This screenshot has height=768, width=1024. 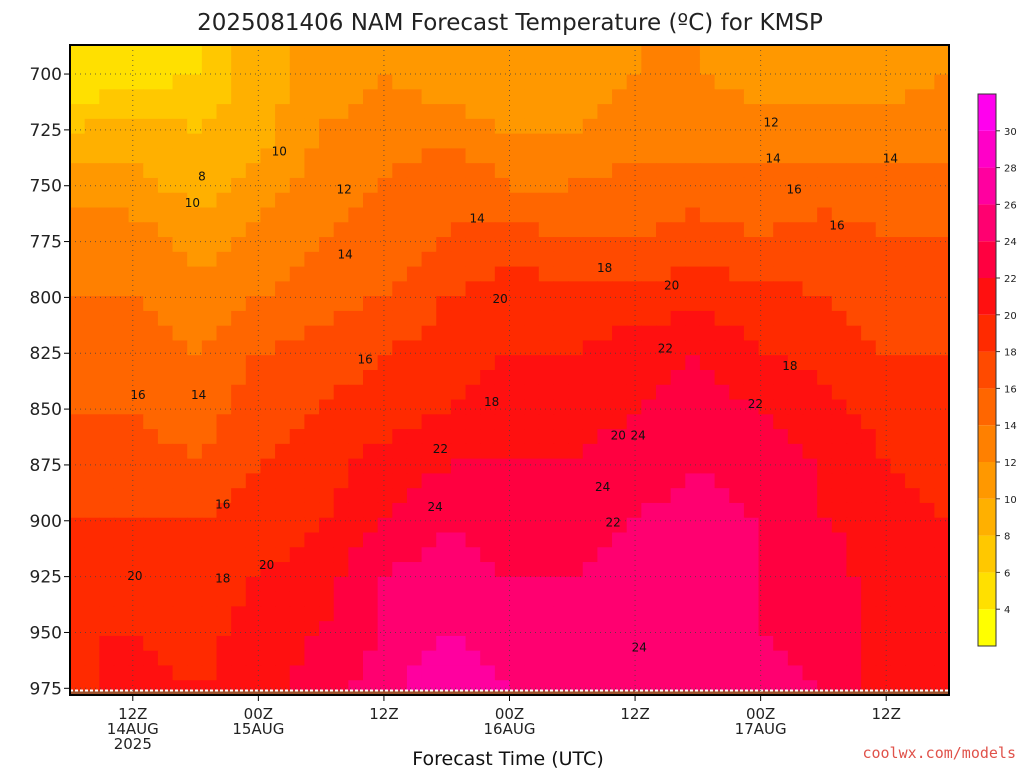 What do you see at coordinates (364, 359) in the screenshot?
I see `contour-label: 16` at bounding box center [364, 359].